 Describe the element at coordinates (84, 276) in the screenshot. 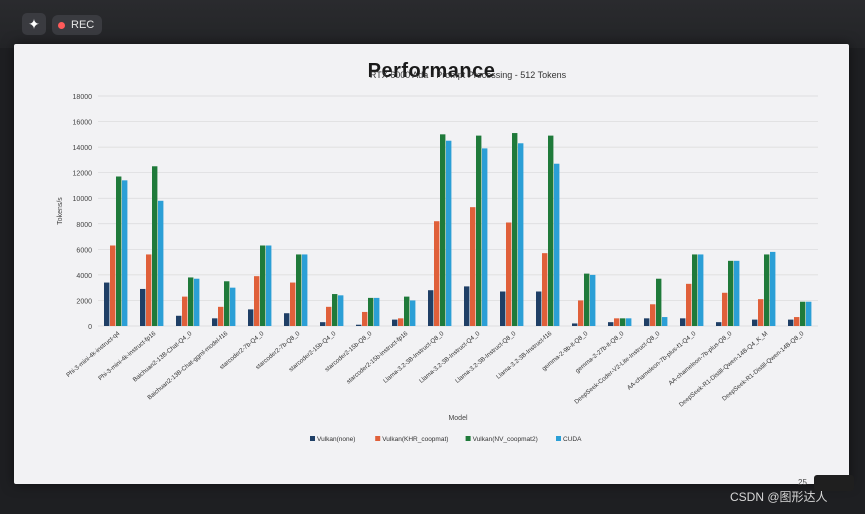

I see `y-tick-label: 4000` at that location.